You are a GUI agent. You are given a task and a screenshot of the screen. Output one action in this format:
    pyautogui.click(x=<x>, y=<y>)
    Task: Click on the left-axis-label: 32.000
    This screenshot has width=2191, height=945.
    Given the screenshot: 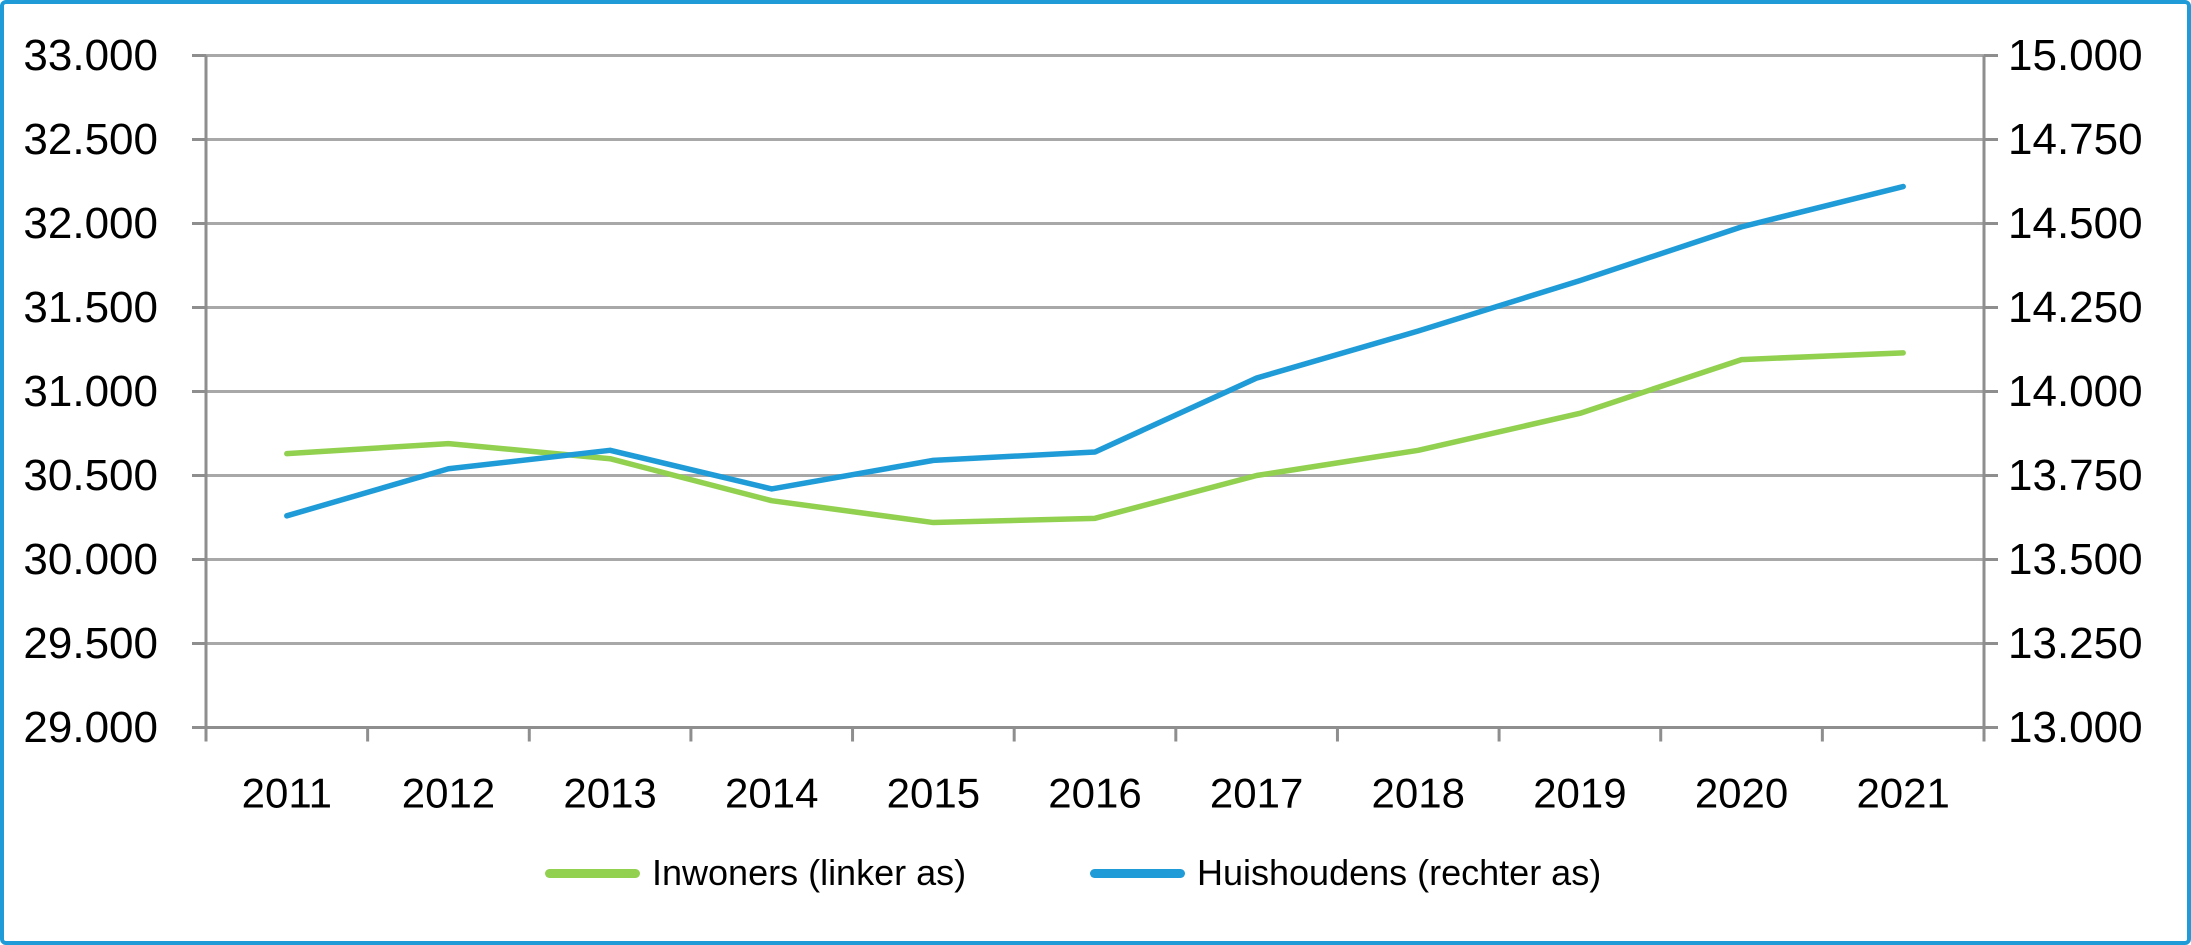 What is the action you would take?
    pyautogui.click(x=90, y=223)
    